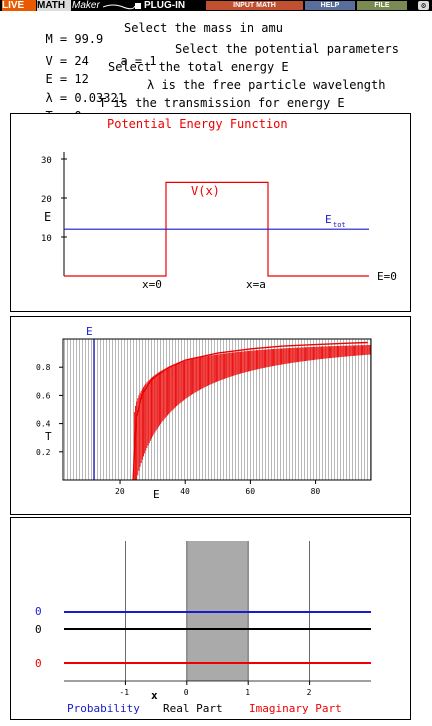 This screenshot has width=432, height=726. I want to click on v-label: V =, so click(60, 61).